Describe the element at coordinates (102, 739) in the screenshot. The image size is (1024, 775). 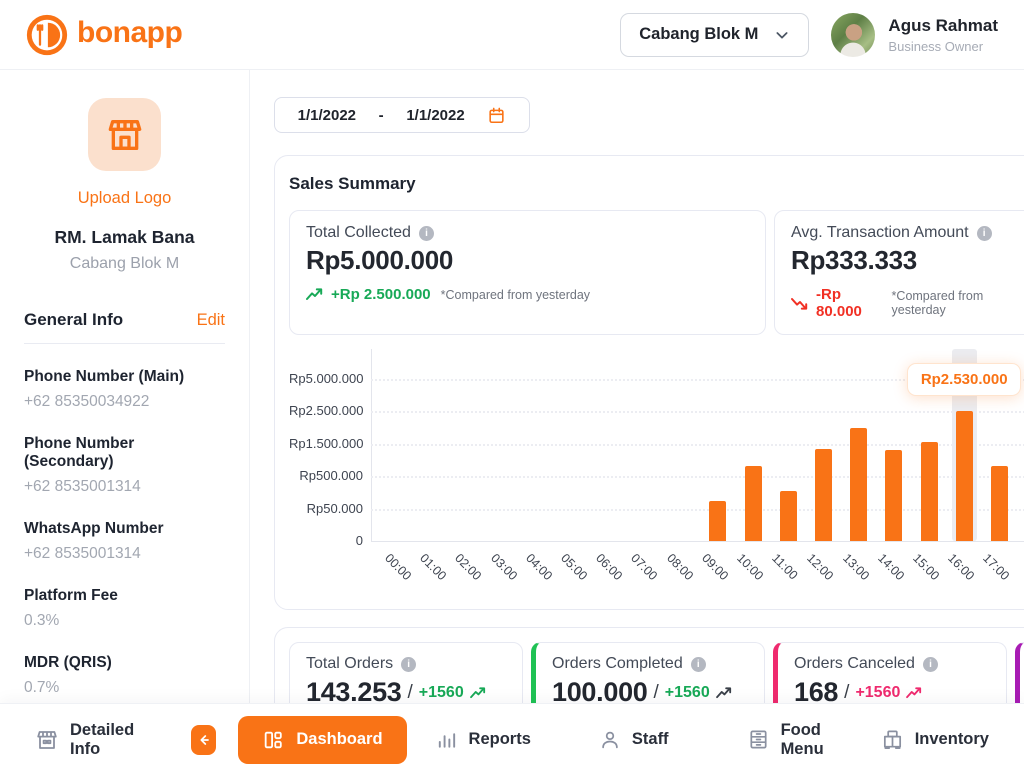
I see `nav-label: Detailed Info` at that location.